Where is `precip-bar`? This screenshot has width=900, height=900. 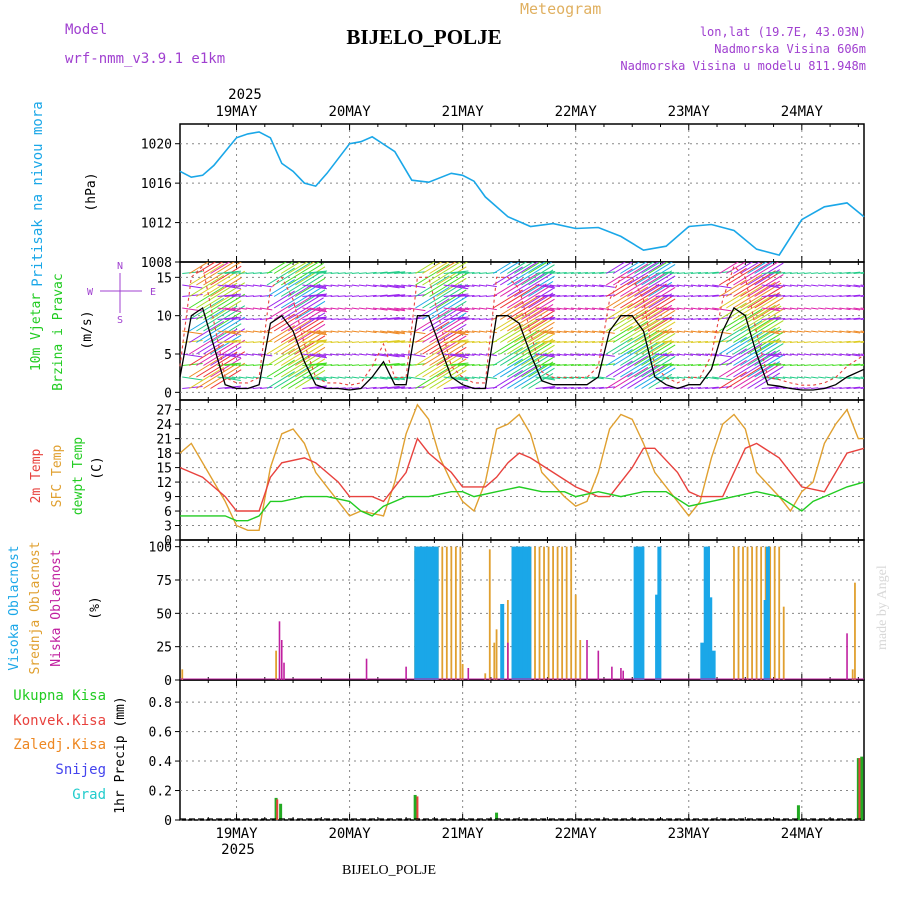 precip-bar is located at coordinates (277, 809).